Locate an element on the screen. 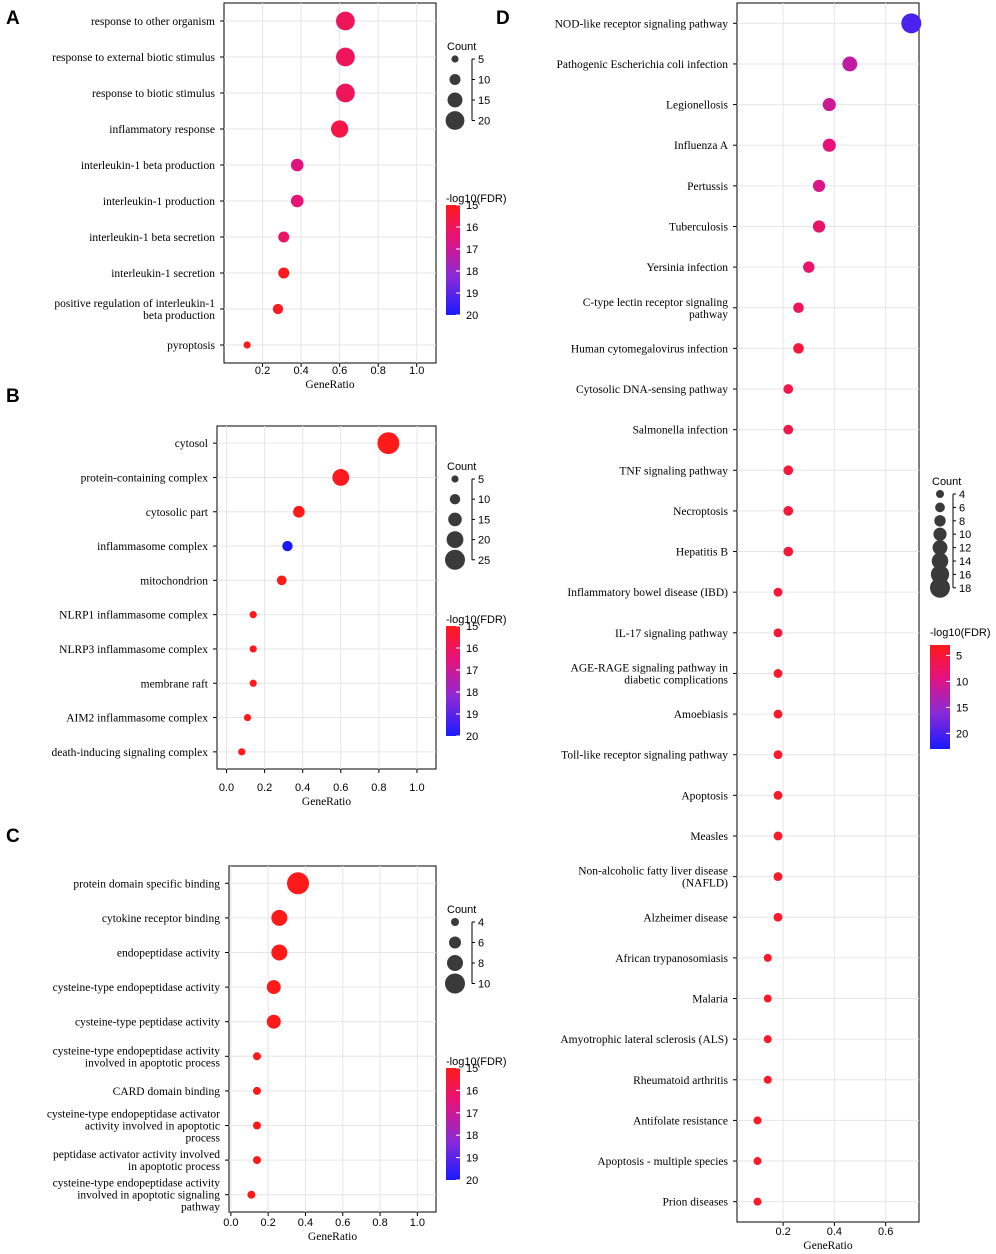  category-label: African trypanosomiasis is located at coordinates (671, 959).